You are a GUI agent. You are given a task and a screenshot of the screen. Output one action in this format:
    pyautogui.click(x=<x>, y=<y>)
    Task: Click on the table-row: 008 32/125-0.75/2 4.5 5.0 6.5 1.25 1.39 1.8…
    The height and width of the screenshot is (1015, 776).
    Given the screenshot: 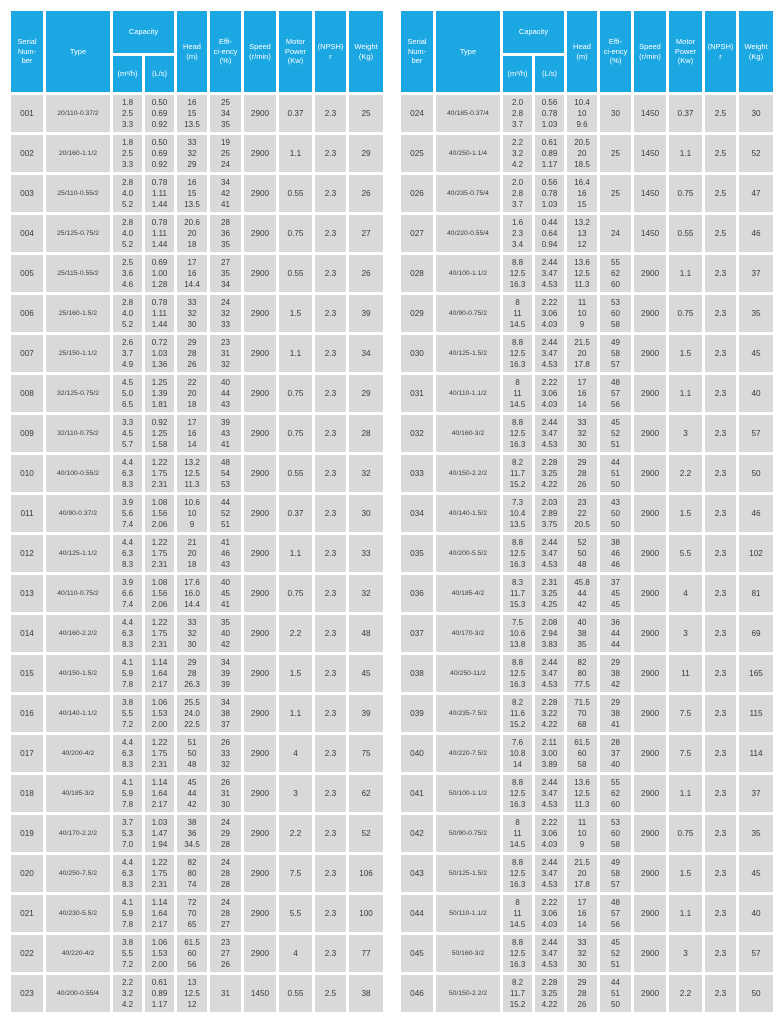 What is the action you would take?
    pyautogui.click(x=197, y=393)
    